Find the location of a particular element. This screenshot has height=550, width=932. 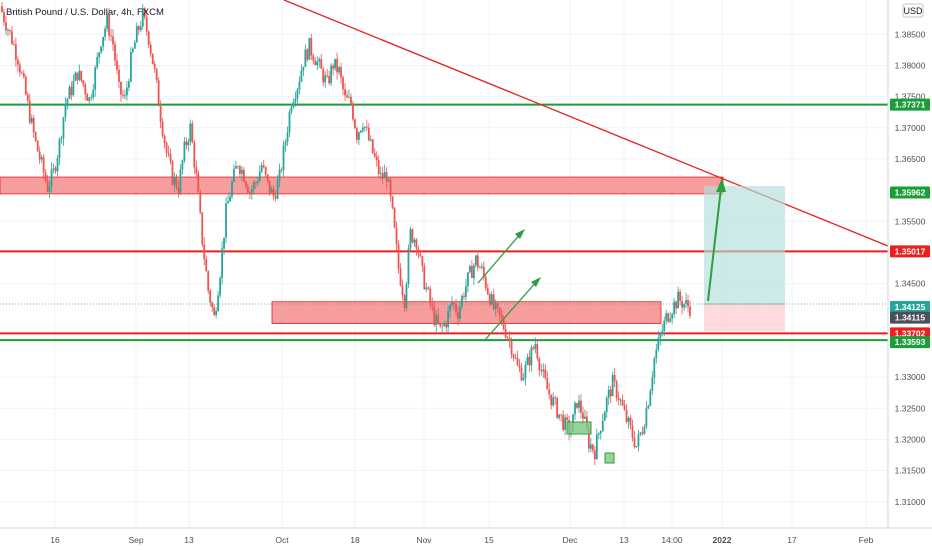

price-tick-label: 1.33000 is located at coordinates (910, 377).